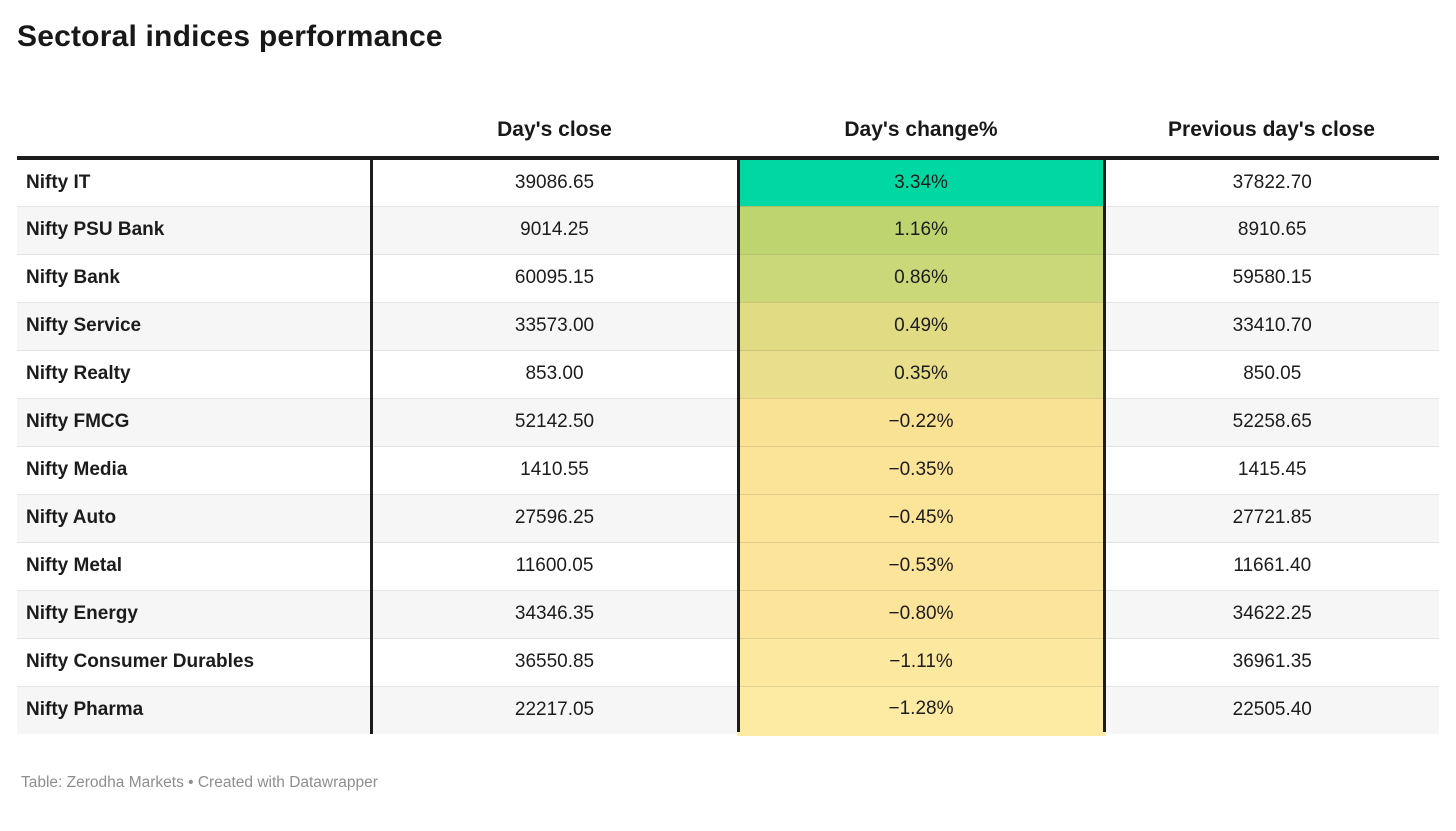 The image size is (1456, 831). I want to click on table-row: Nifty Metal 11600.05 −0.53% 11661.40, so click(728, 565).